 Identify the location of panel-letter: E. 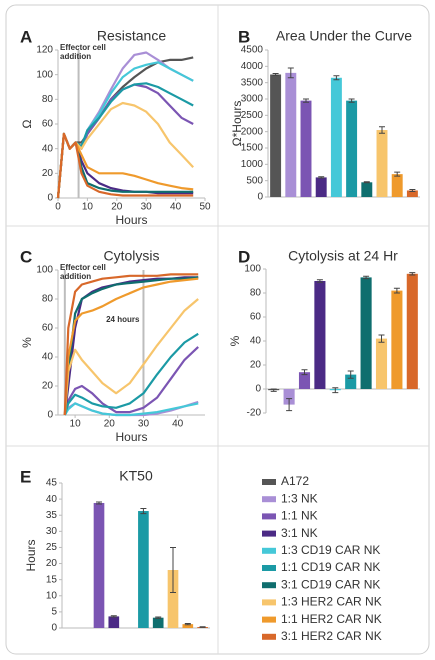
(25, 476).